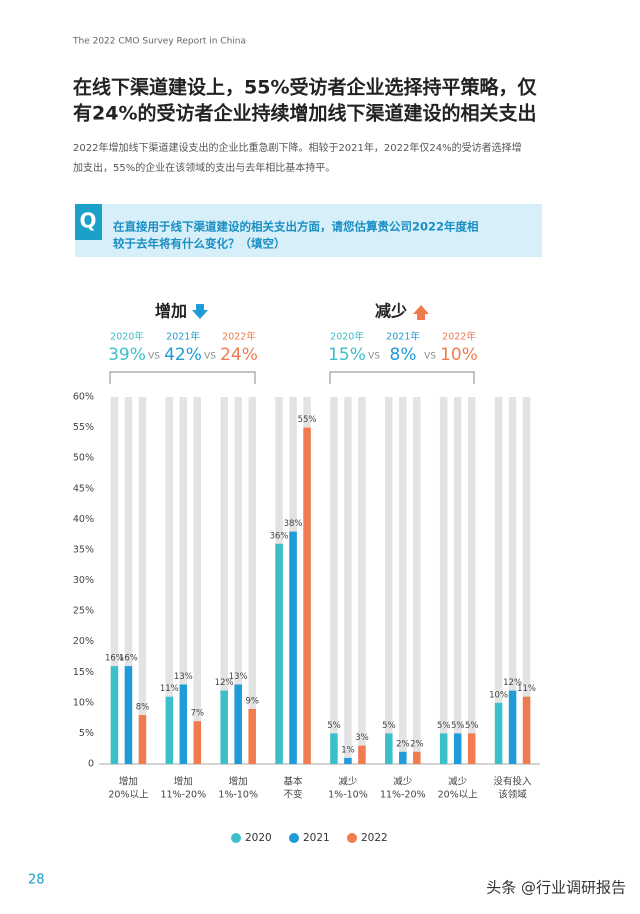 The width and height of the screenshot is (640, 914). What do you see at coordinates (348, 750) in the screenshot?
I see `value-label: 1%` at bounding box center [348, 750].